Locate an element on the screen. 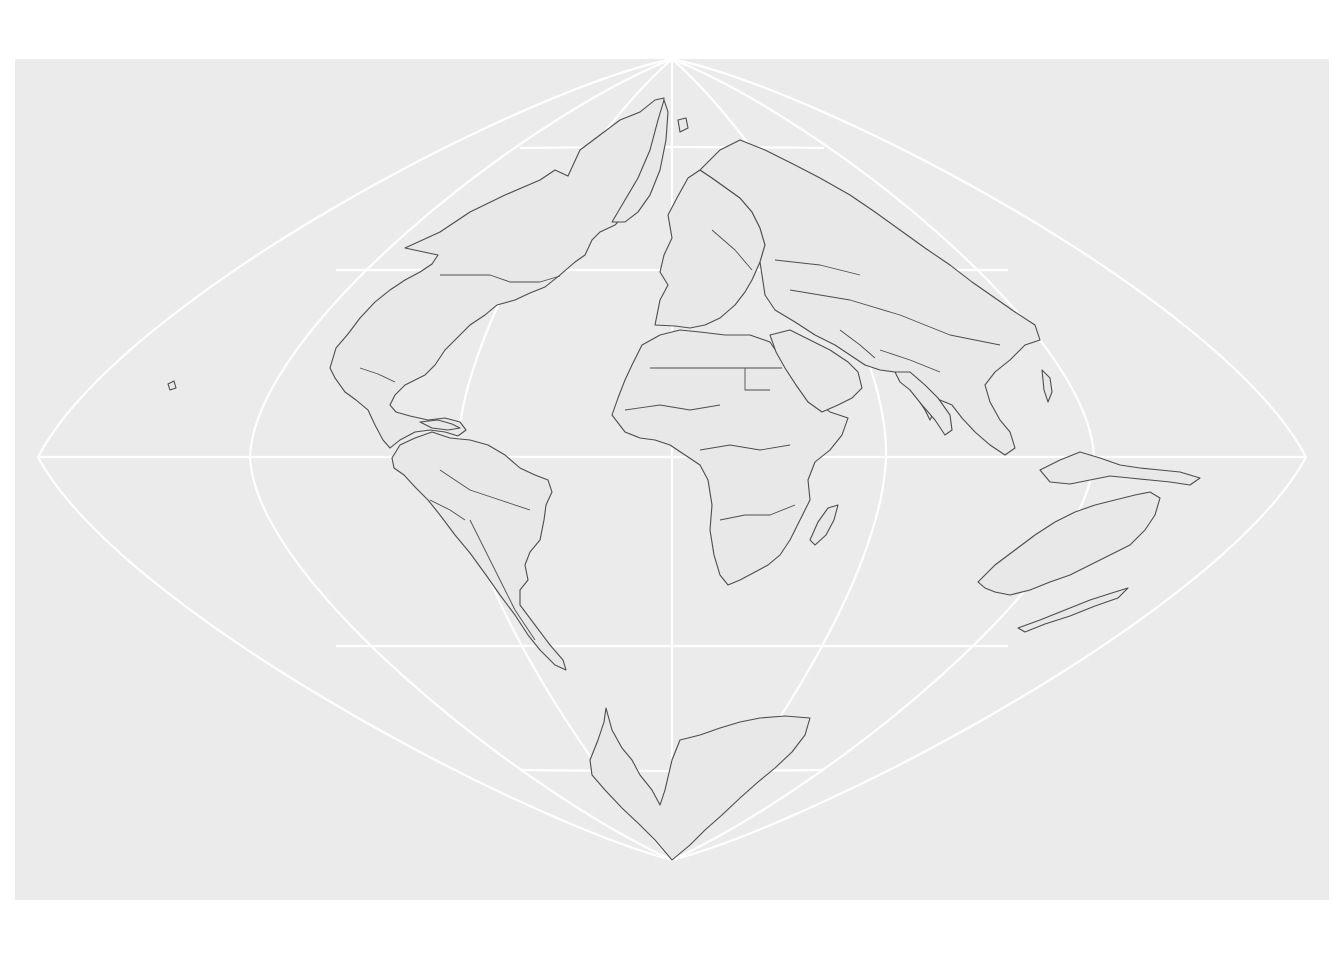 Image resolution: width=1344 pixels, height=960 pixels. caribbean-islands is located at coordinates (440, 425).